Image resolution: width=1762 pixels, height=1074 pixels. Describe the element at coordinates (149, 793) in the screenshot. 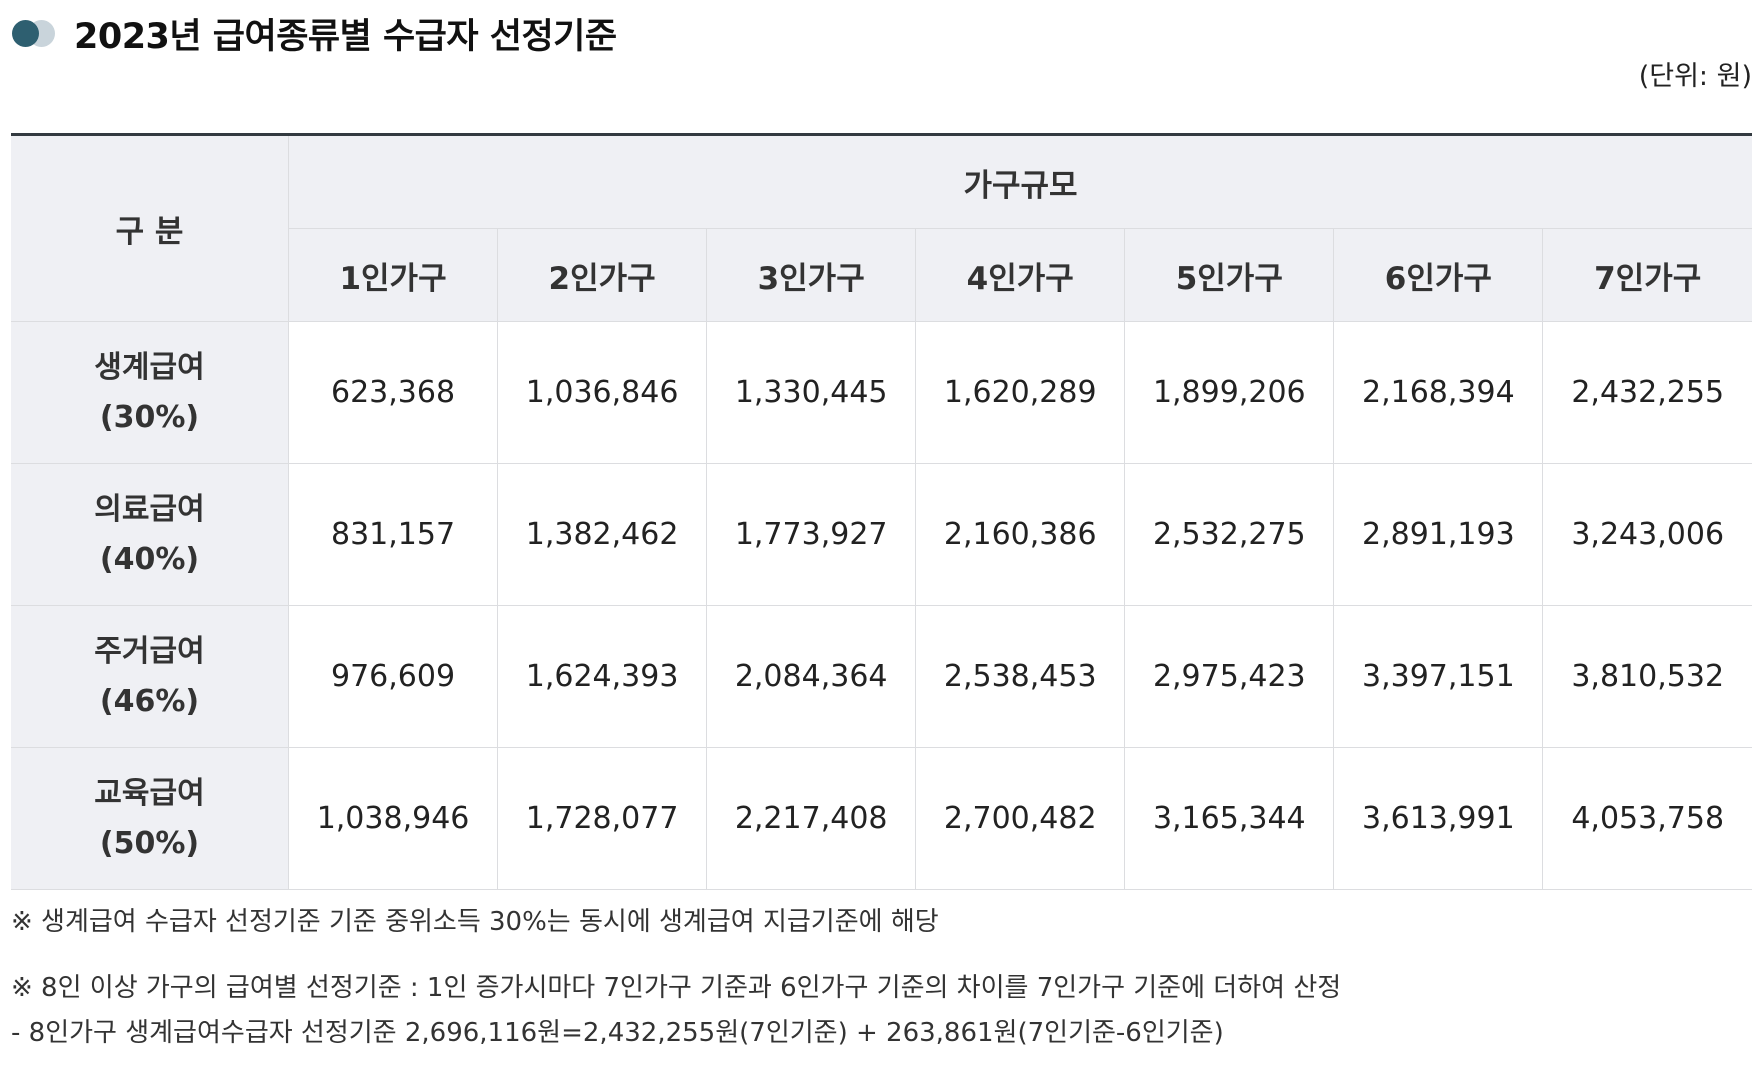

I see `benefit-name: 교육급여` at that location.